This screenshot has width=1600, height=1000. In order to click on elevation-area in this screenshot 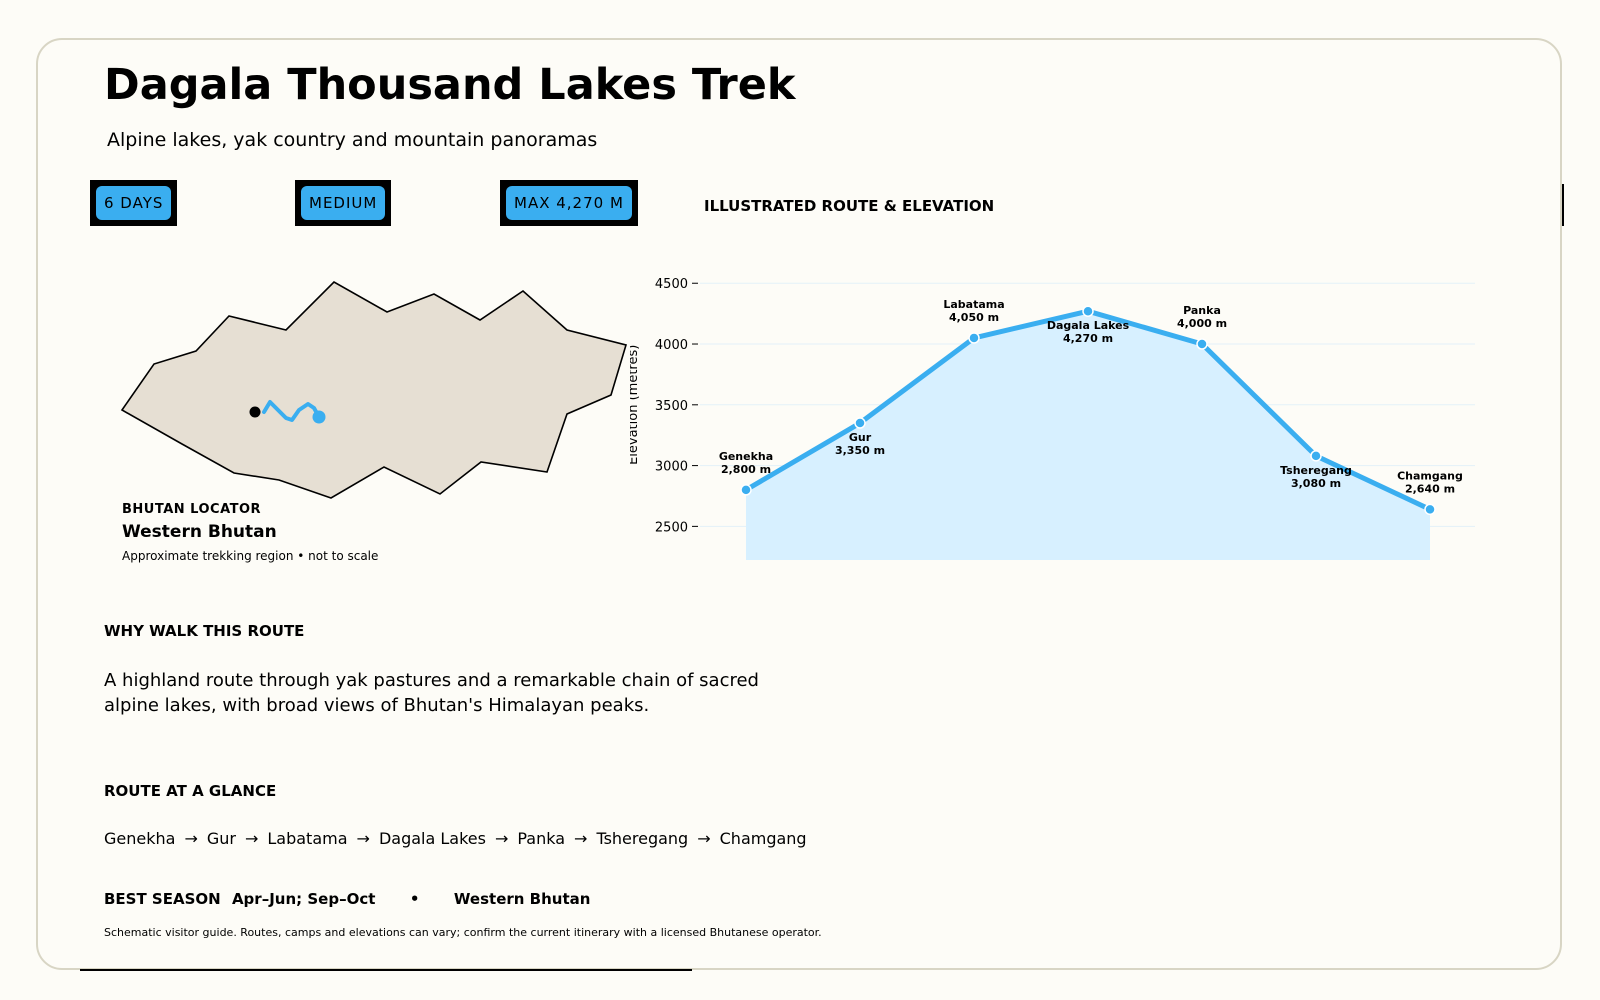, I will do `click(1088, 435)`.